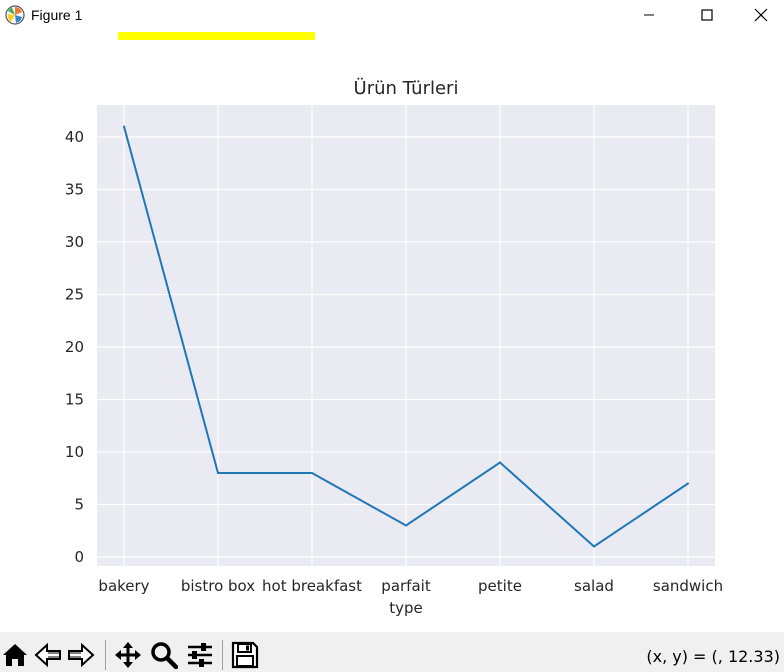  What do you see at coordinates (15, 15) in the screenshot?
I see `matplotlib-logo-icon` at bounding box center [15, 15].